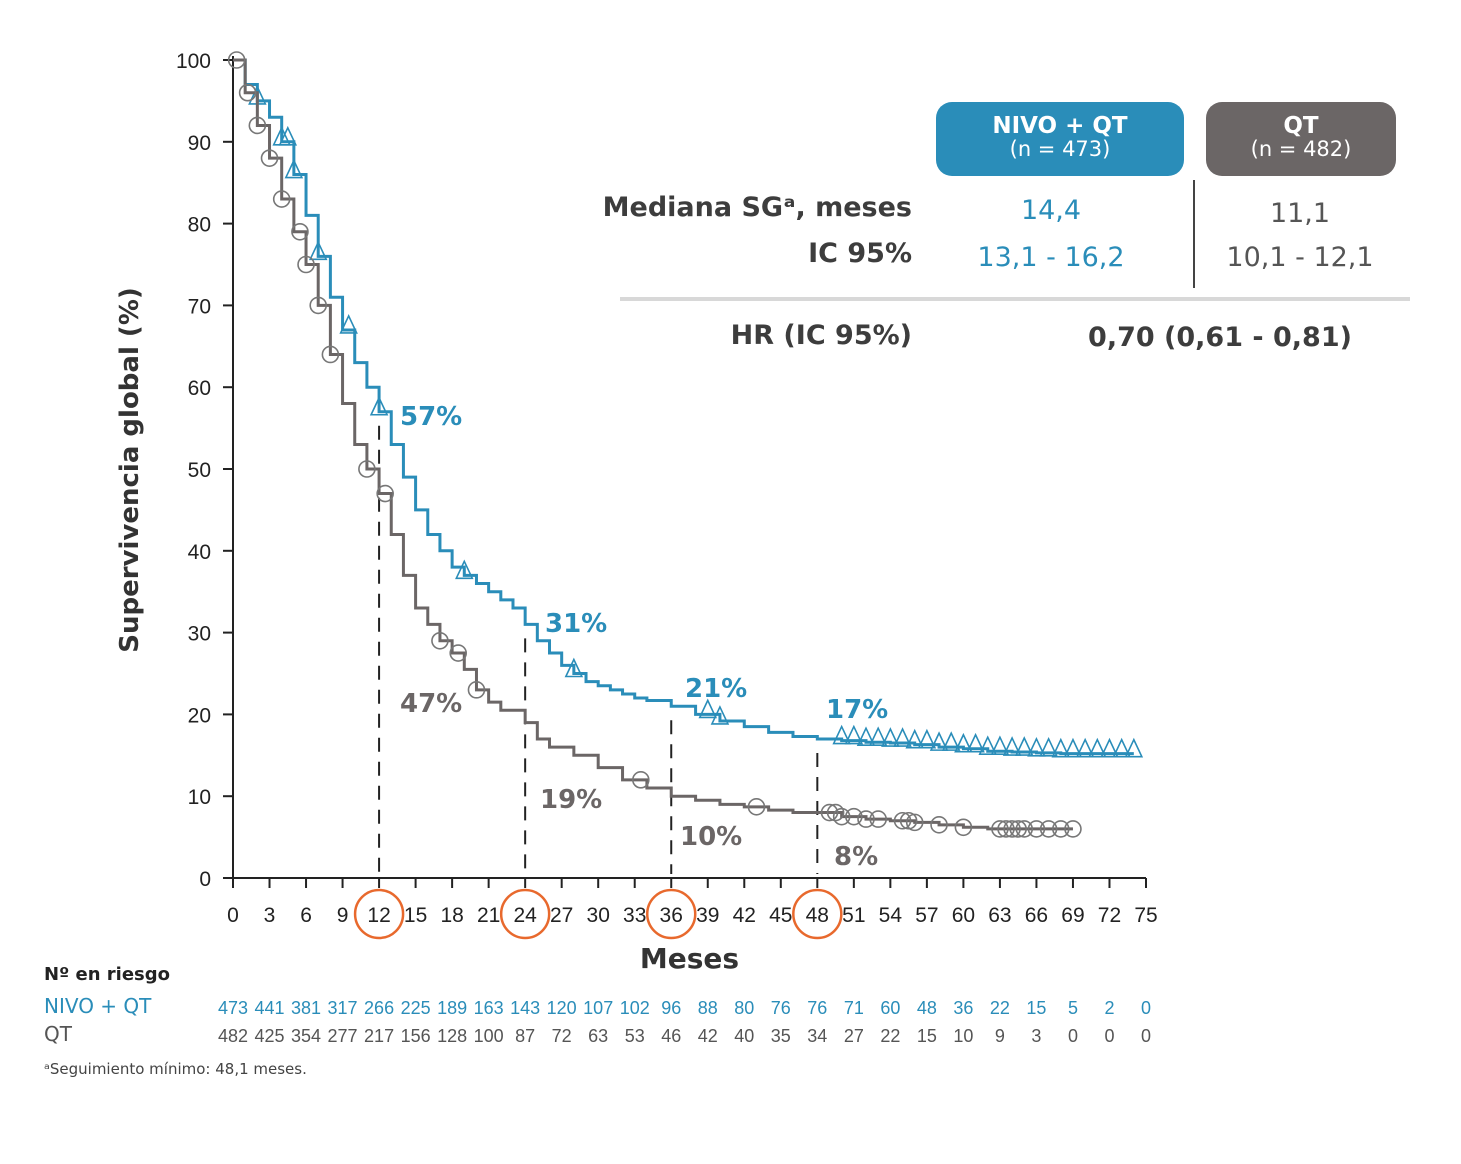 This screenshot has height=1164, width=1461. Describe the element at coordinates (634, 915) in the screenshot. I see `x-tick-label: 33` at that location.